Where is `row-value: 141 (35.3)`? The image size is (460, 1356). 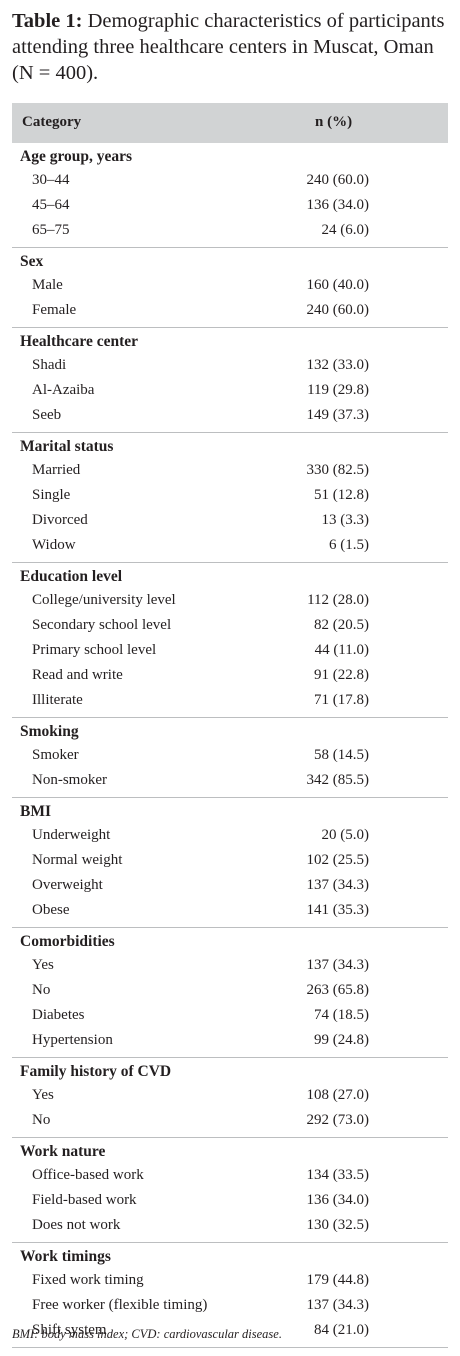
row-value: 141 (35.3) is located at coordinates (338, 910).